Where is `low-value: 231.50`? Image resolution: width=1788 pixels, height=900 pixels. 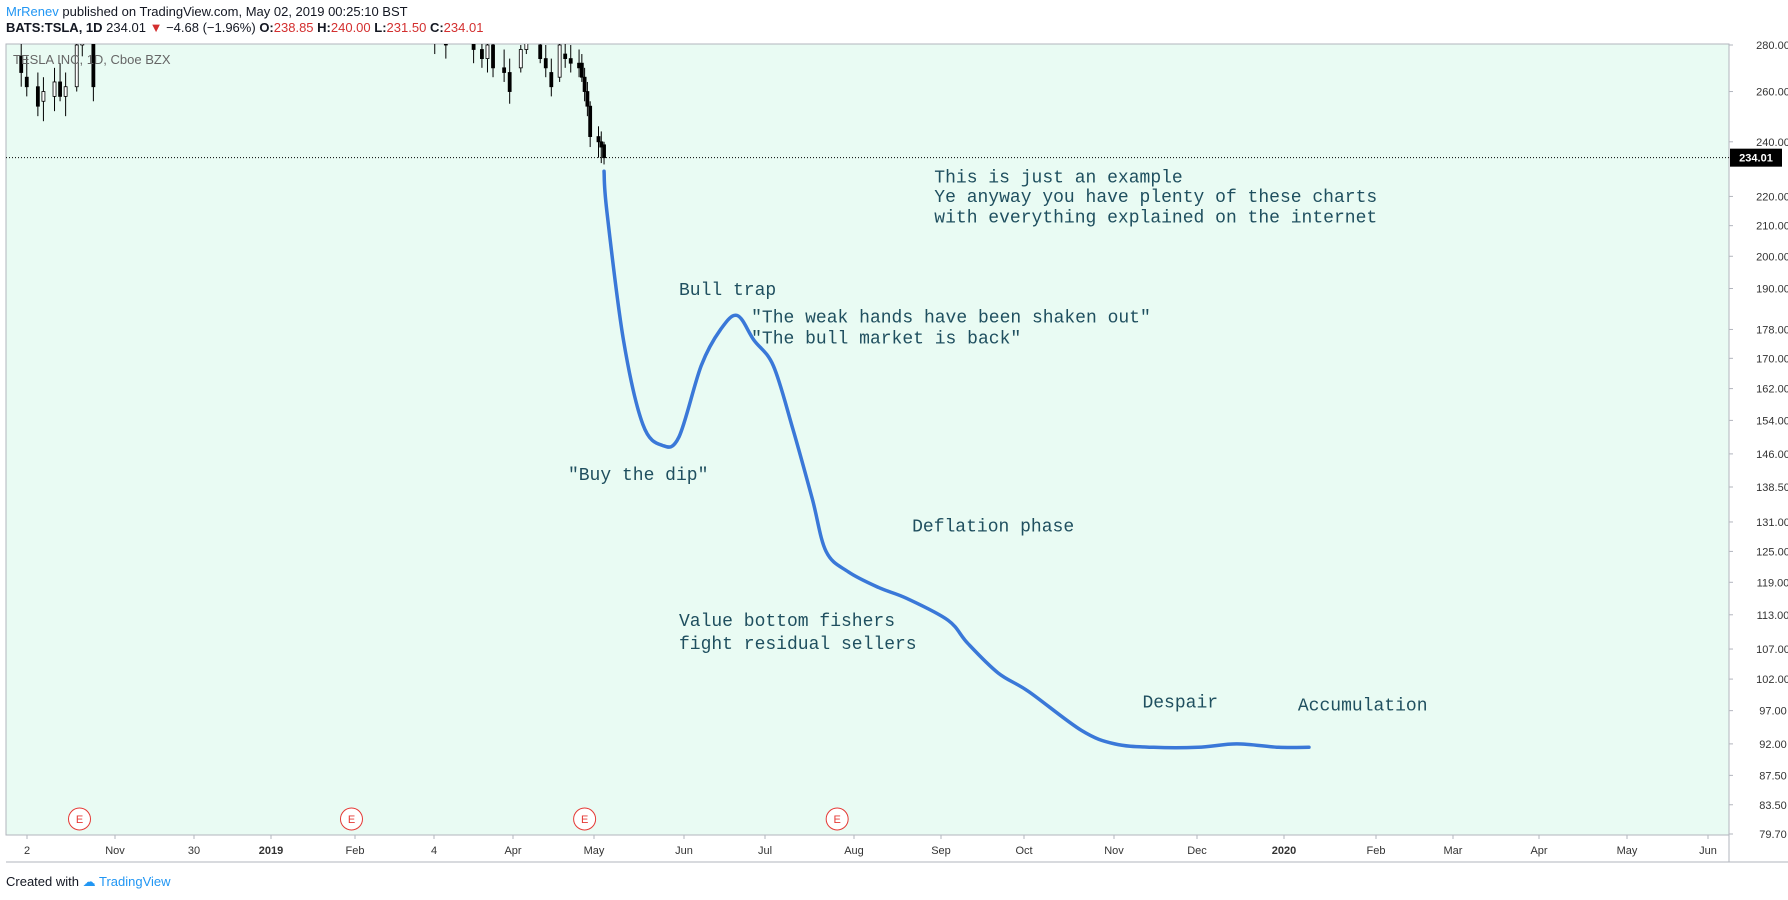 low-value: 231.50 is located at coordinates (406, 27).